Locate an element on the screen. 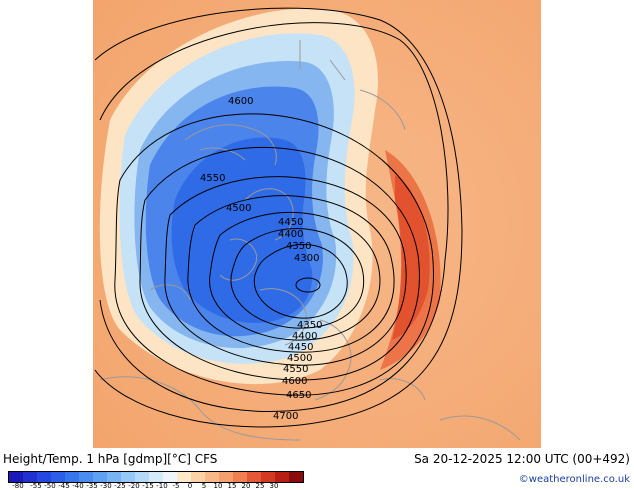 This screenshot has height=490, width=634. contour-label-4400-south: 4400 is located at coordinates (304, 336).